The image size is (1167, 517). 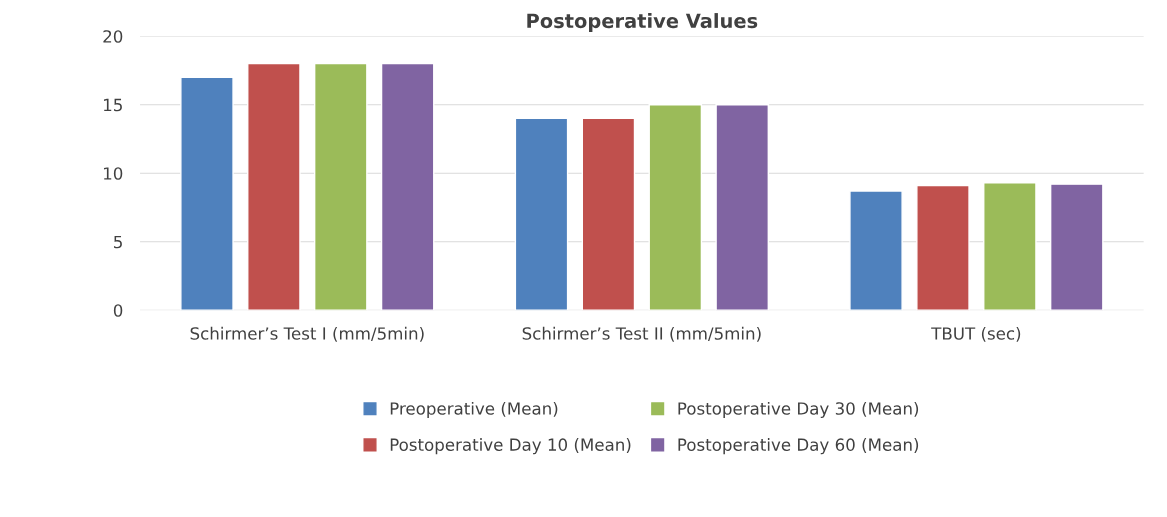 I want to click on y-tick-label: 5, so click(x=118, y=242).